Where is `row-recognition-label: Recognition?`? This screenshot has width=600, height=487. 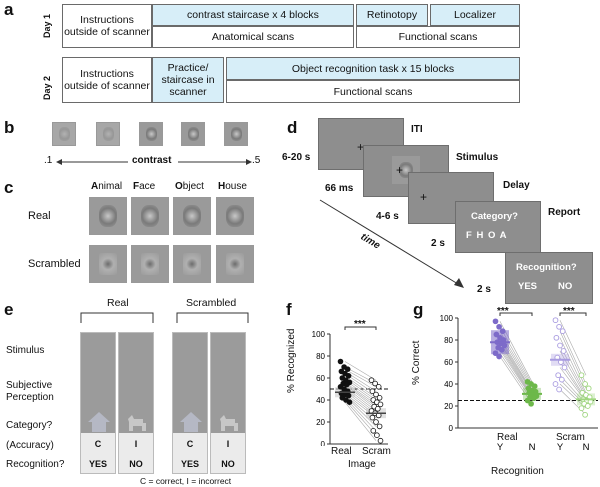
row-recognition-label: Recognition? is located at coordinates (35, 464).